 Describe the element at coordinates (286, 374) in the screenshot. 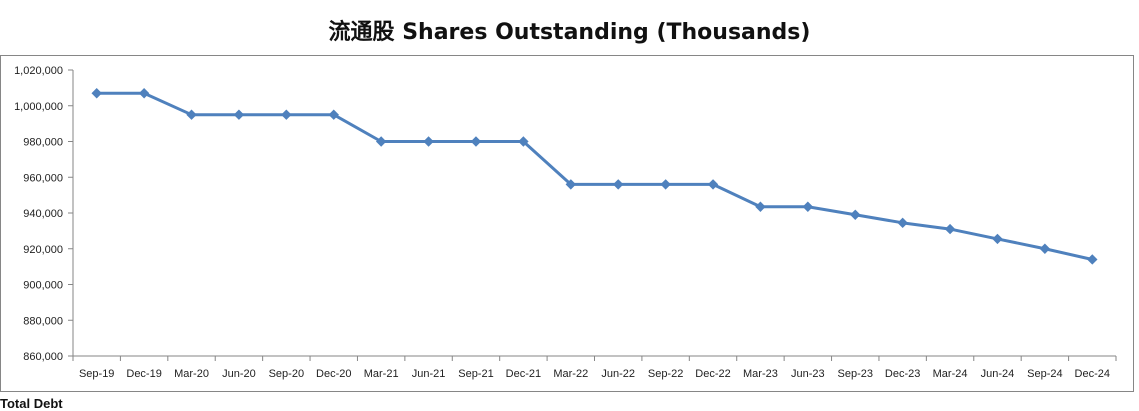

I see `x-tick-label: Sep-20` at that location.